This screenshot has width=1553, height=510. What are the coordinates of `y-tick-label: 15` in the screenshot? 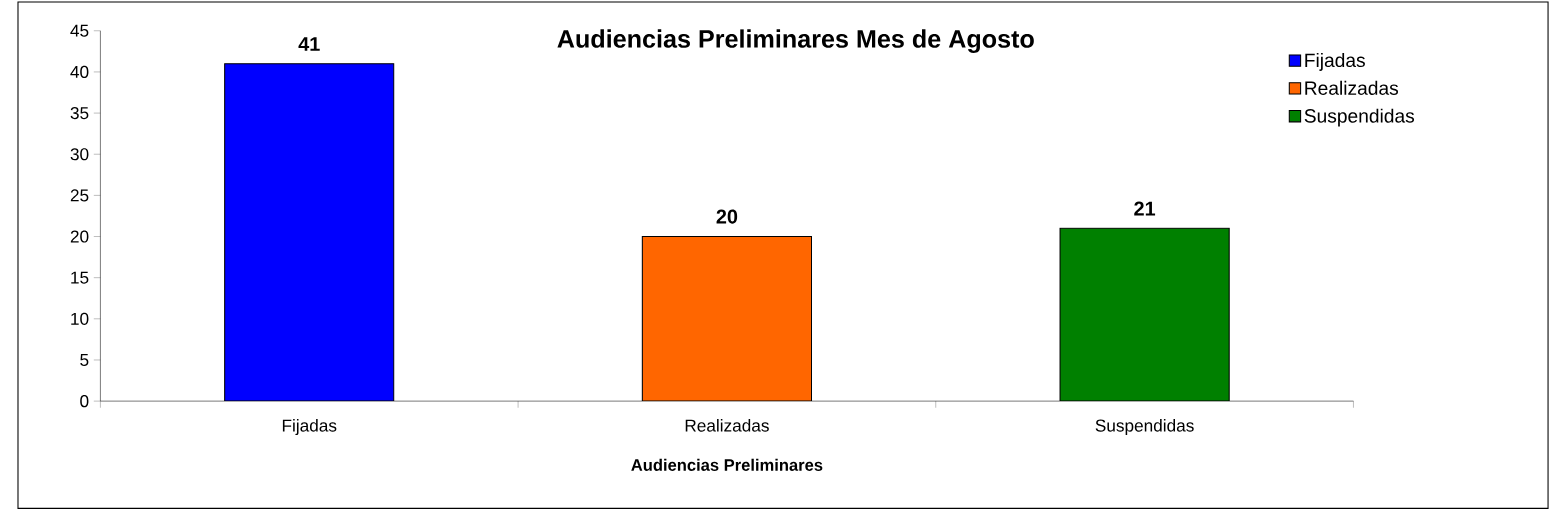 It's located at (80, 277).